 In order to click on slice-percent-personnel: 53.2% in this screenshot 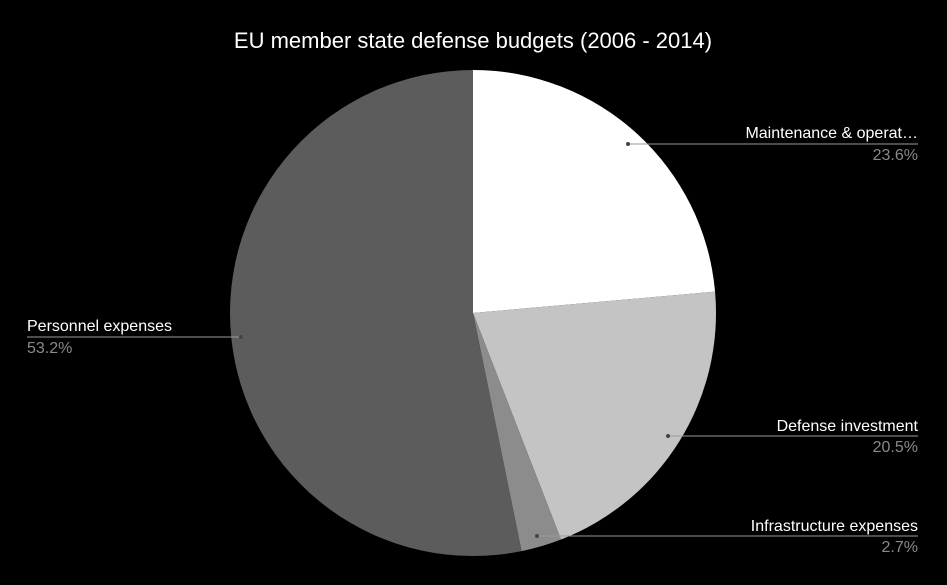, I will do `click(49, 348)`.